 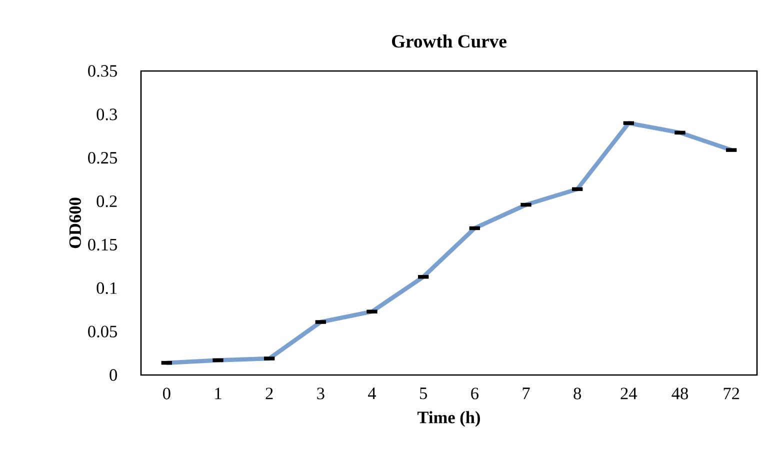 What do you see at coordinates (423, 394) in the screenshot?
I see `x-tick-label: 5` at bounding box center [423, 394].